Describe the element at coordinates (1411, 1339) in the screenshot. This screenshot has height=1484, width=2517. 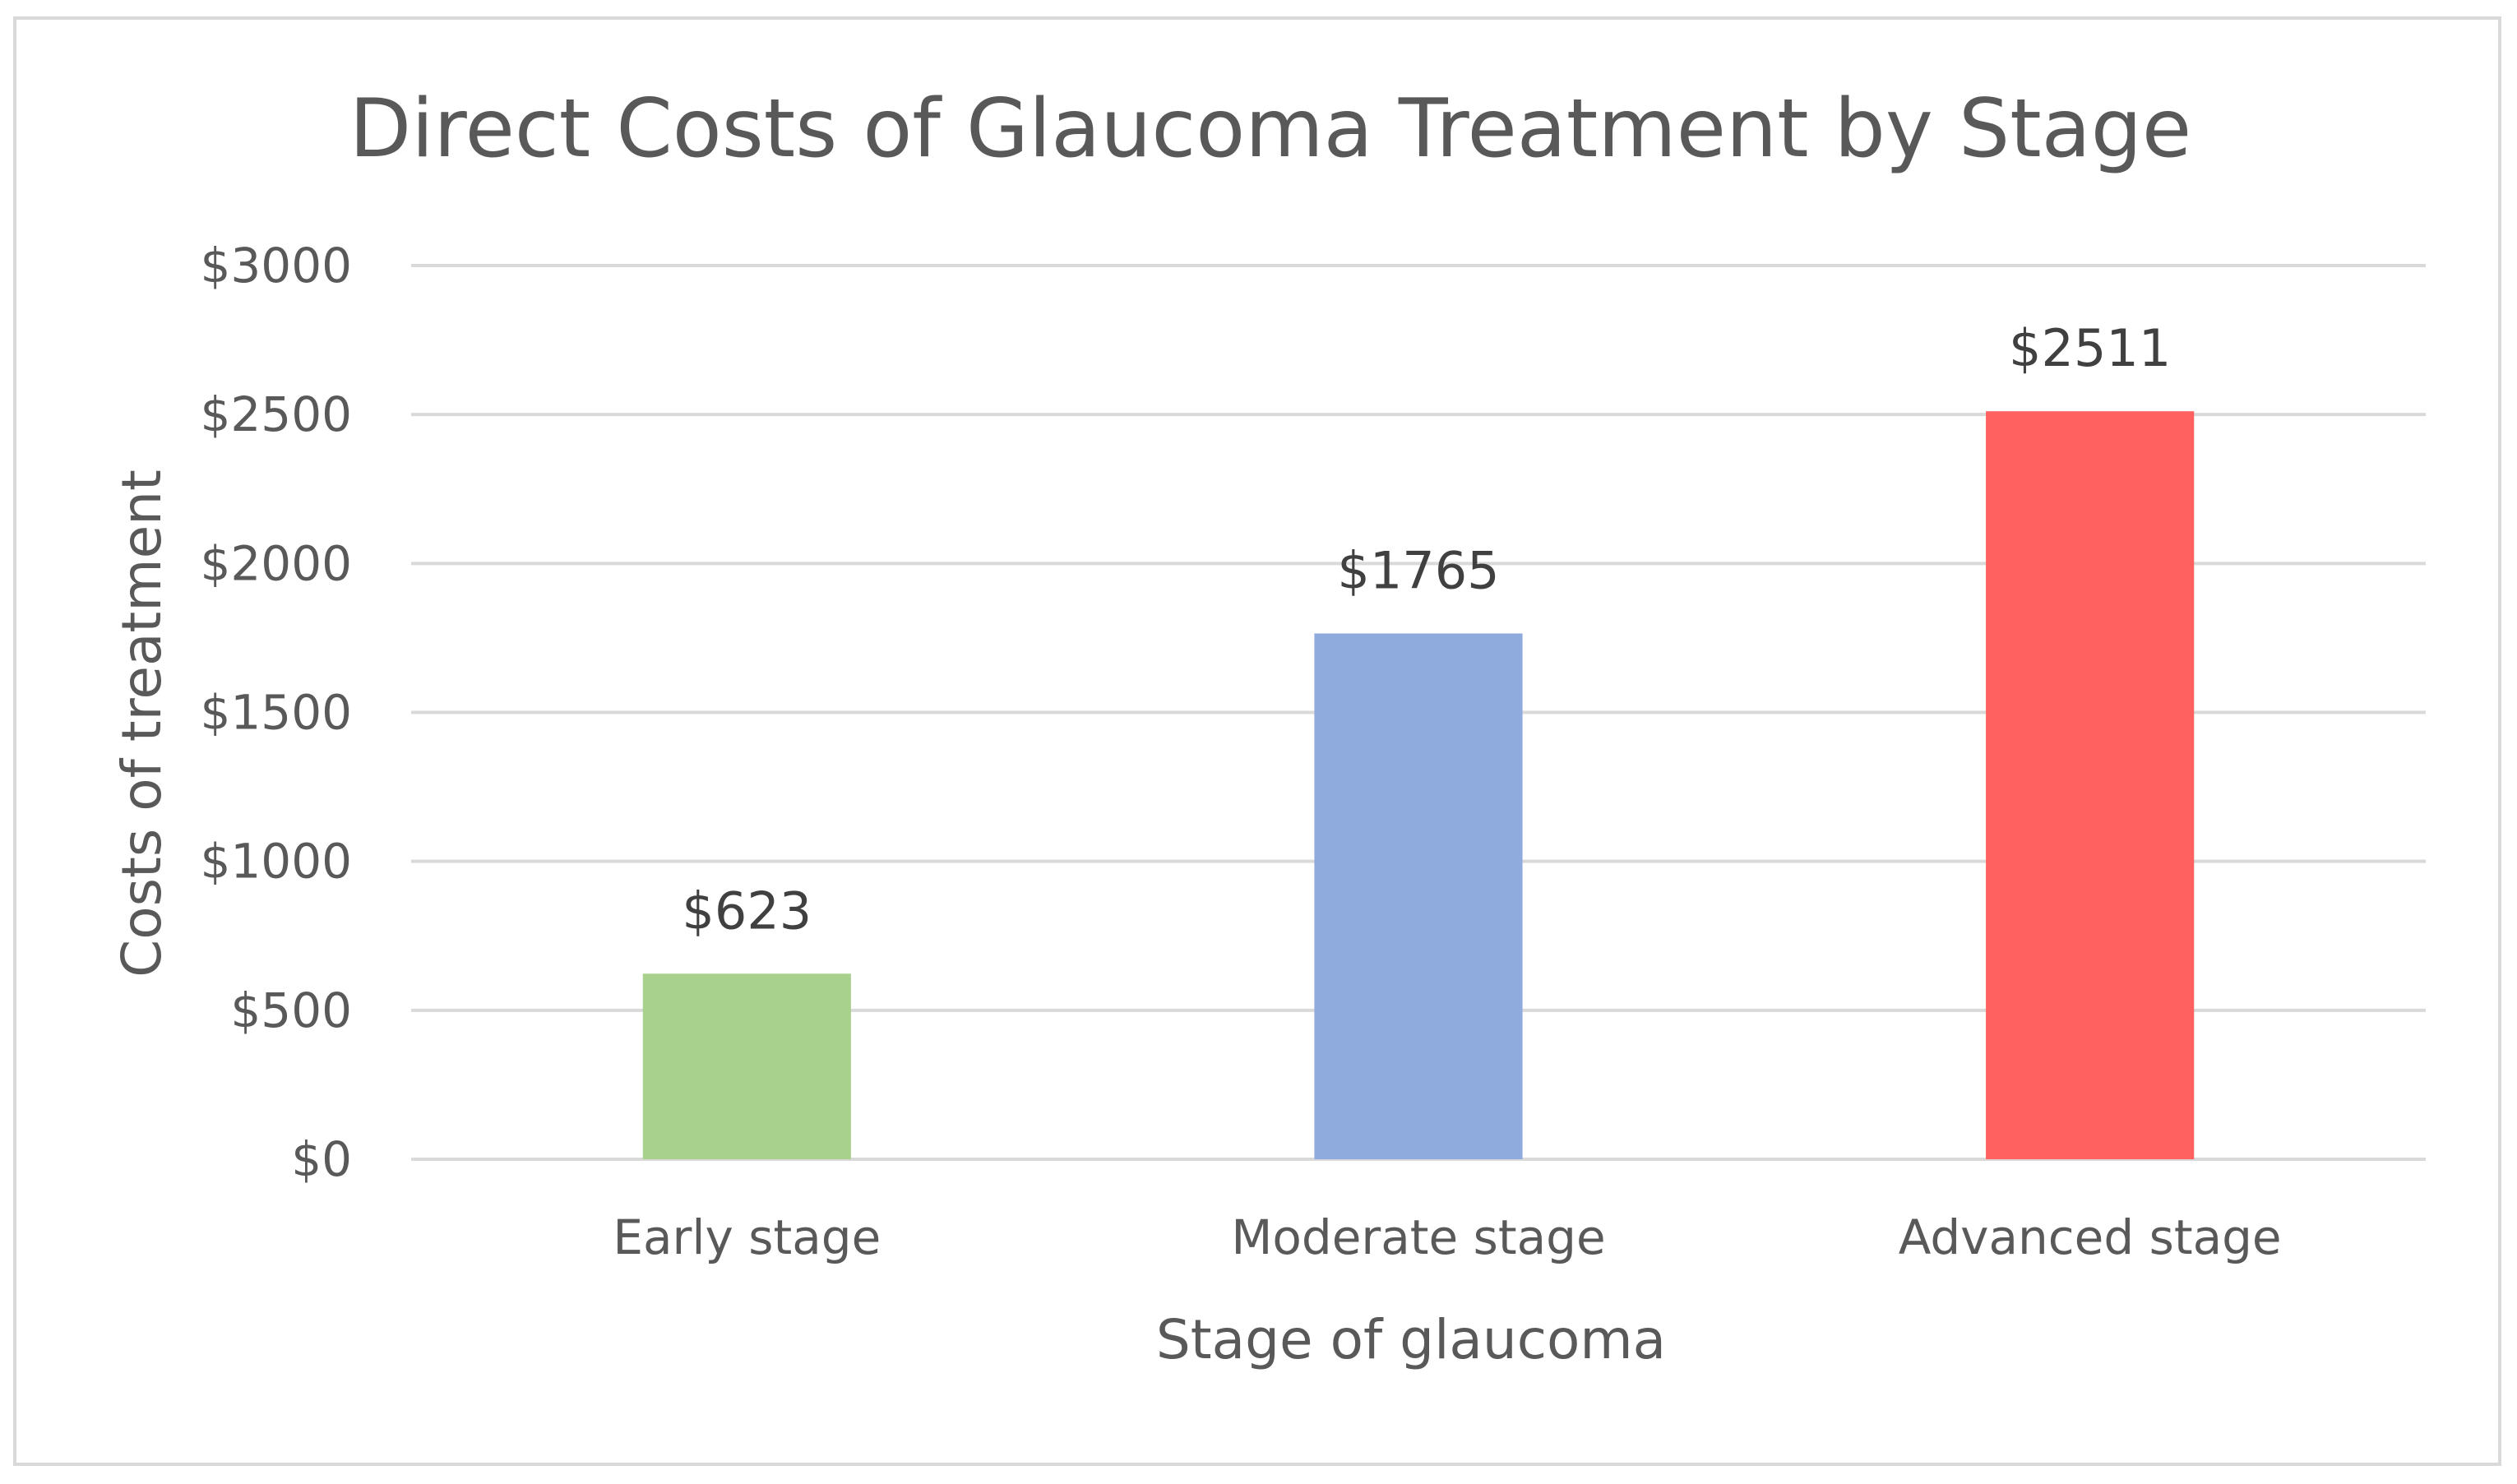
I see `x-axis-title: Stage of glaucoma` at that location.